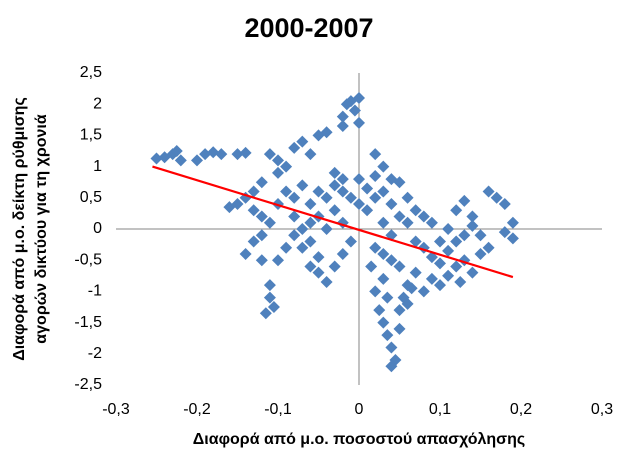 This screenshot has height=458, width=618. Describe the element at coordinates (440, 409) in the screenshot. I see `x-tick-label: 0,1` at that location.